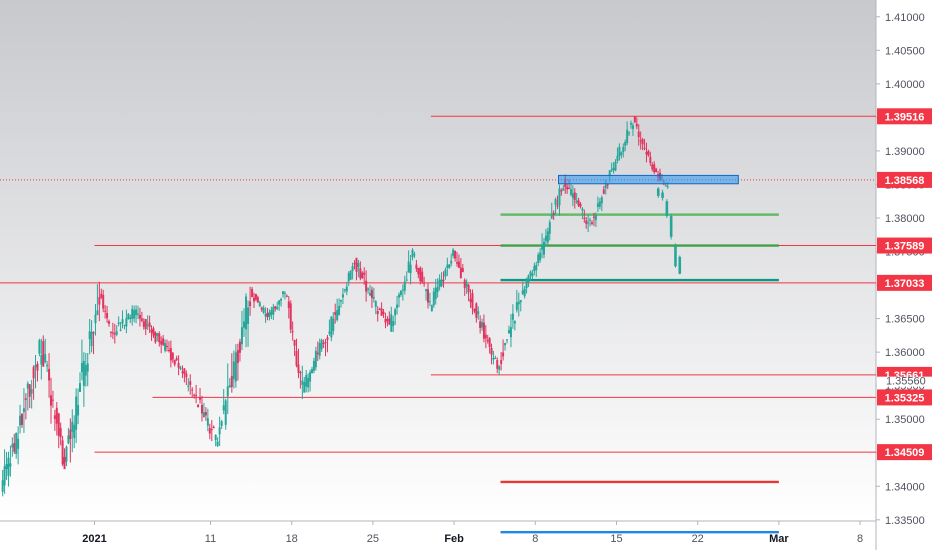 Image resolution: width=932 pixels, height=550 pixels. What do you see at coordinates (210, 539) in the screenshot?
I see `time-tick-label-1: 11` at bounding box center [210, 539].